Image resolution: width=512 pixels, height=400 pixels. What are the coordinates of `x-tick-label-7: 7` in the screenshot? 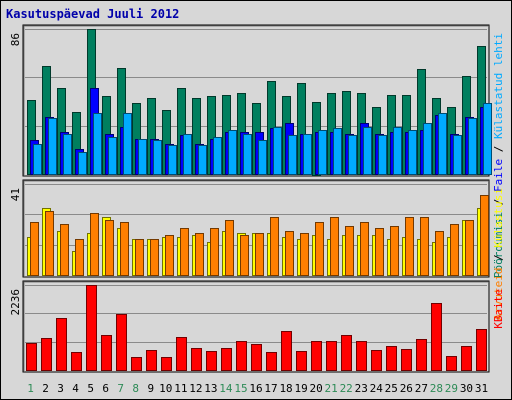 It's located at (120, 388).